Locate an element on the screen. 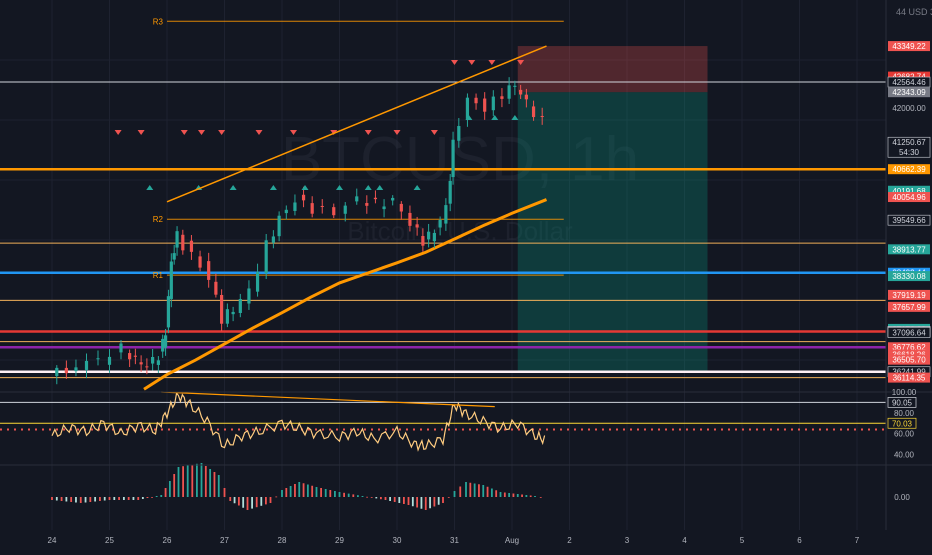 The image size is (932, 555). divergence-line is located at coordinates (328, 399).